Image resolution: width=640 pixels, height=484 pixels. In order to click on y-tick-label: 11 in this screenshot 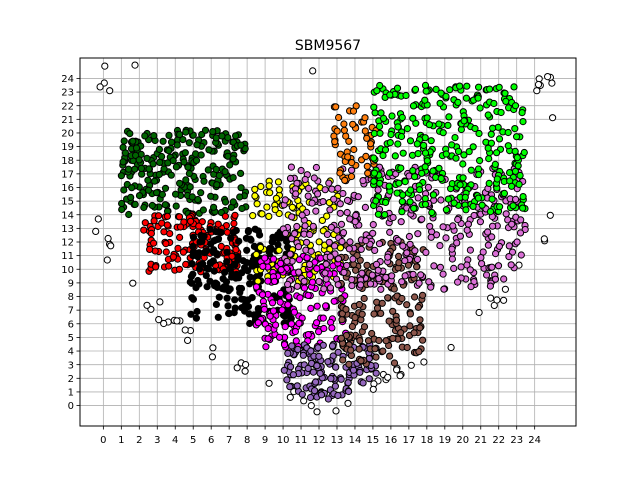, I will do `click(67, 256)`.